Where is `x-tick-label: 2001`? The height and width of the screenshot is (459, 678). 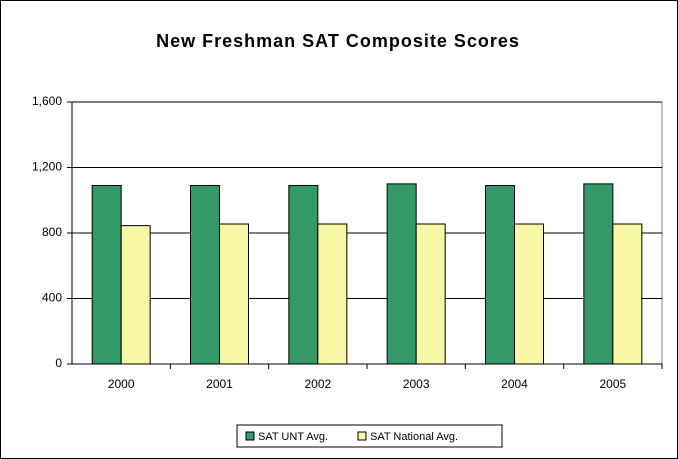
x-tick-label: 2001 is located at coordinates (219, 384).